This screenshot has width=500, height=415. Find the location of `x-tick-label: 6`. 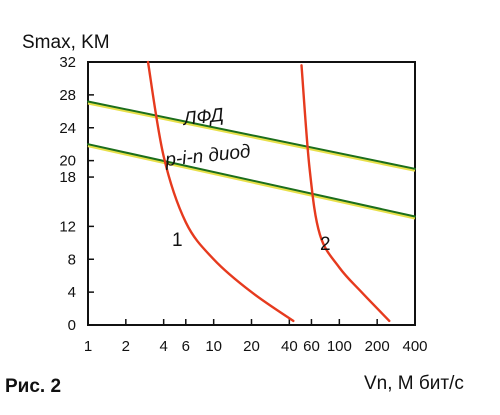

x-tick-label: 6 is located at coordinates (186, 346).